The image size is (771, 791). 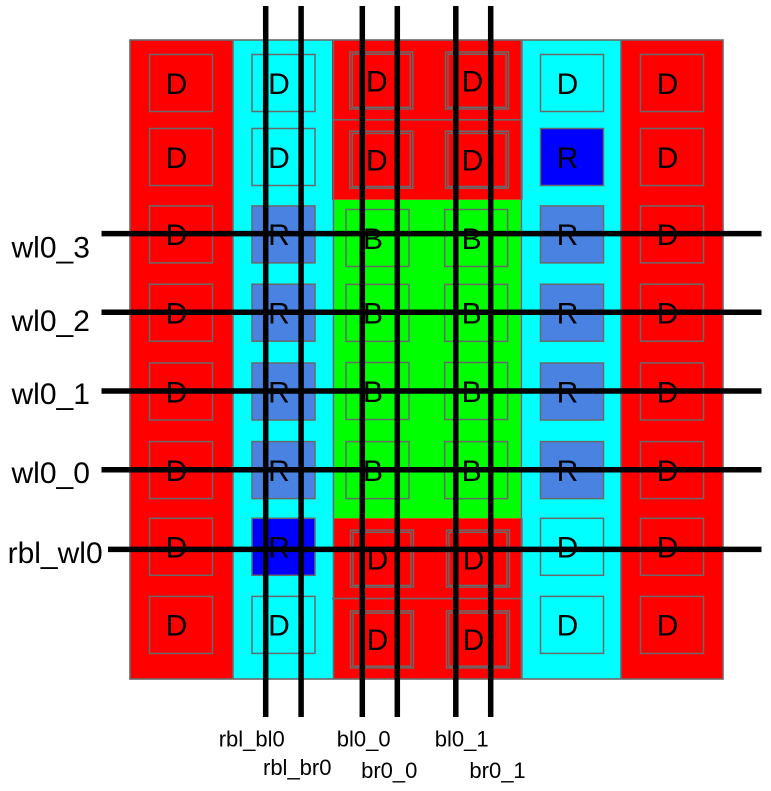 What do you see at coordinates (55, 553) in the screenshot?
I see `svg-text: rbl_wl0` at bounding box center [55, 553].